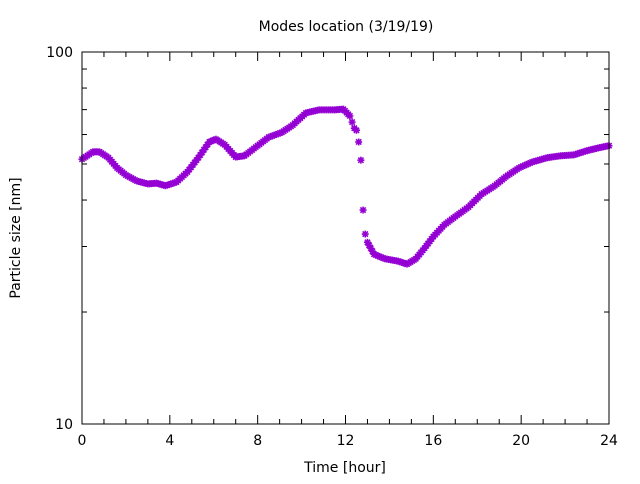 This screenshot has height=484, width=640. What do you see at coordinates (59, 53) in the screenshot?
I see `y-tick-label: 100` at bounding box center [59, 53].